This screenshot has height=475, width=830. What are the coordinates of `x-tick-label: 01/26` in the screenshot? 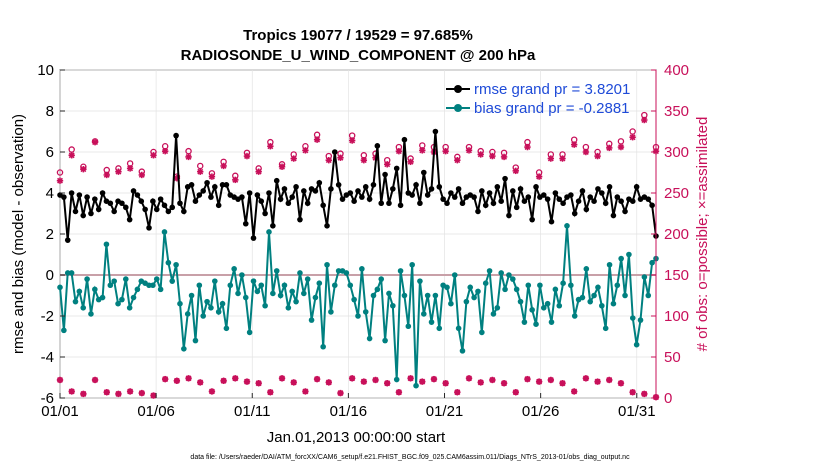 It's located at (541, 411).